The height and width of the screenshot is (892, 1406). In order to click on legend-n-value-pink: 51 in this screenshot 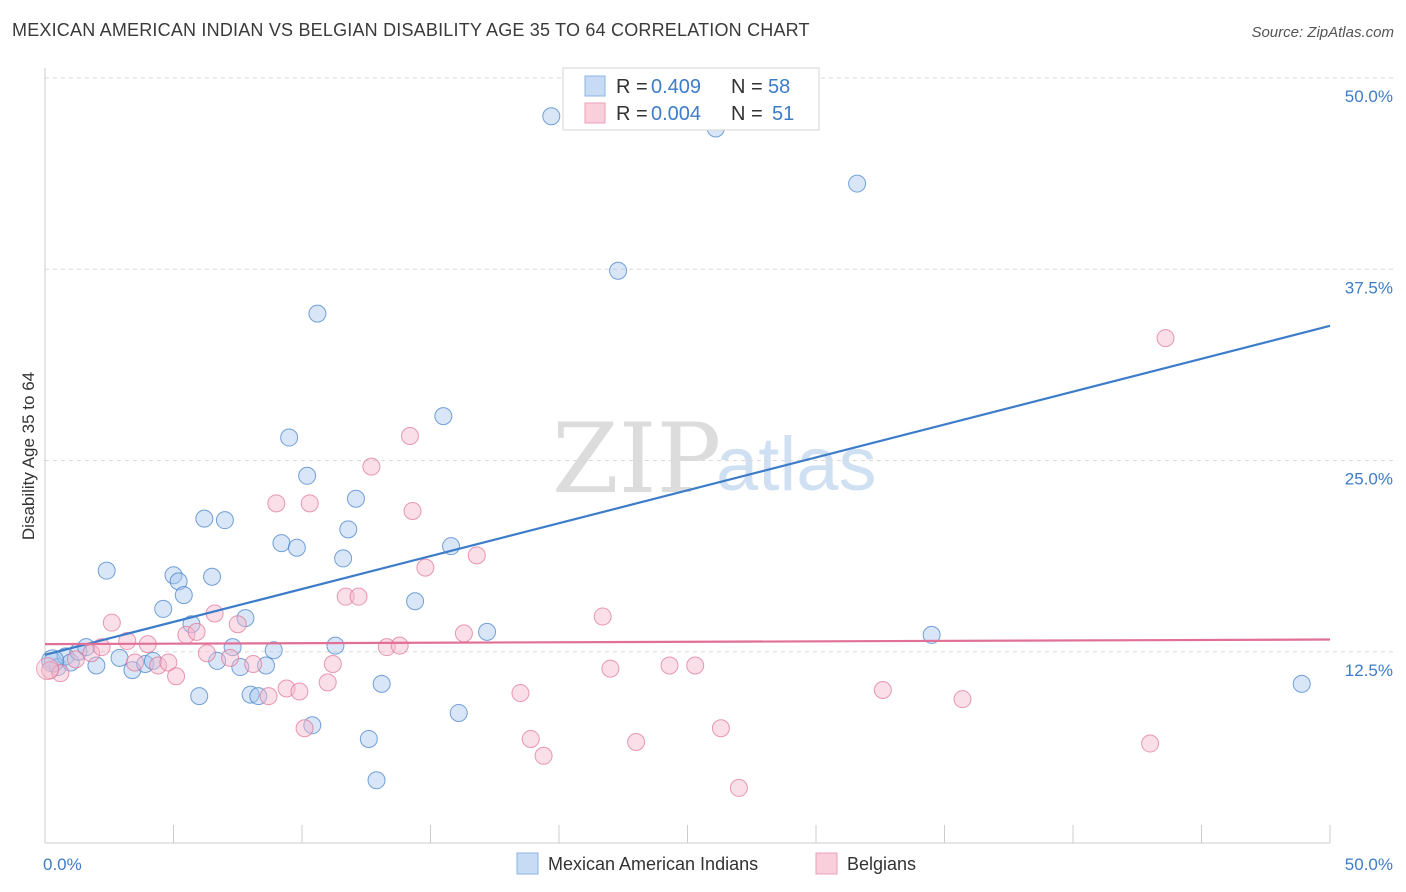, I will do `click(783, 114)`.